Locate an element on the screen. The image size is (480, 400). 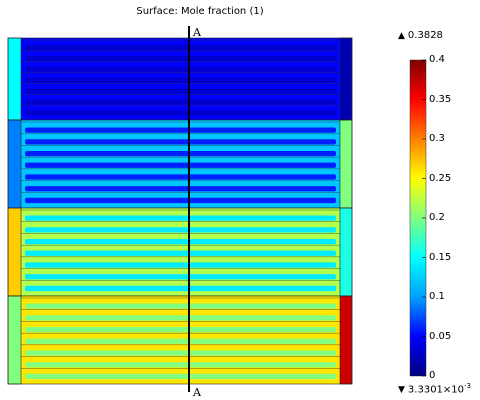
colorbar-tick-label: 0.4 is located at coordinates (437, 59).